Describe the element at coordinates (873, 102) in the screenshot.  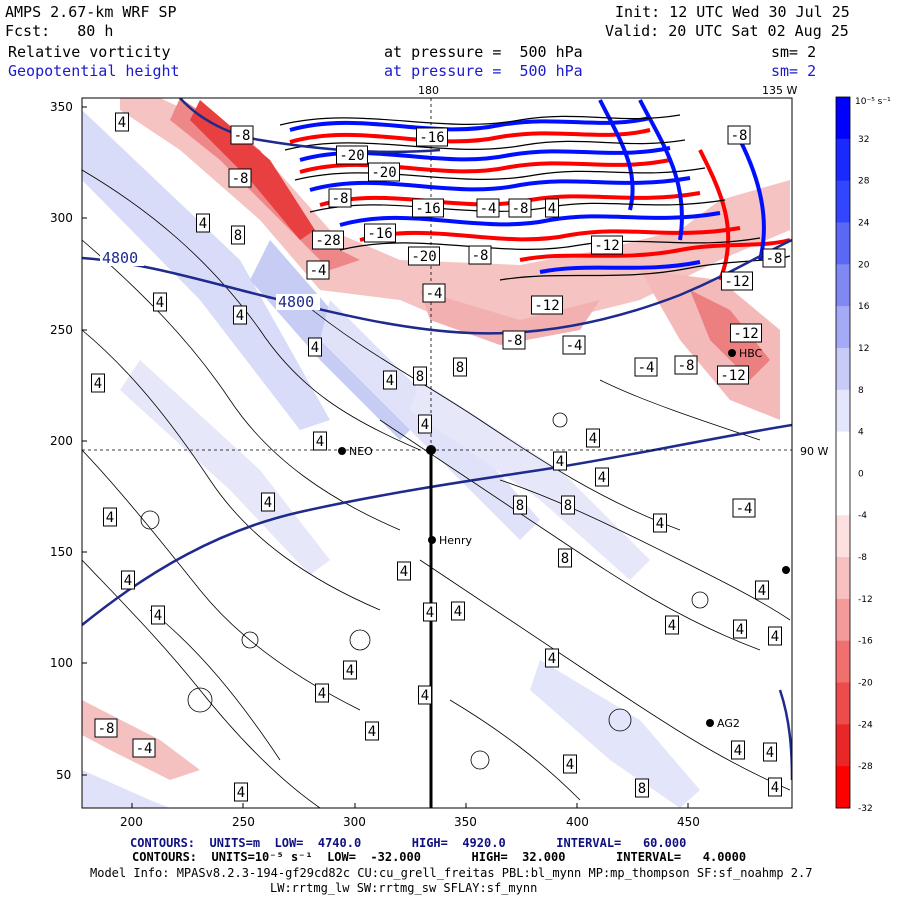
I see `colorbar-unit: 10⁻⁵ s⁻¹` at that location.